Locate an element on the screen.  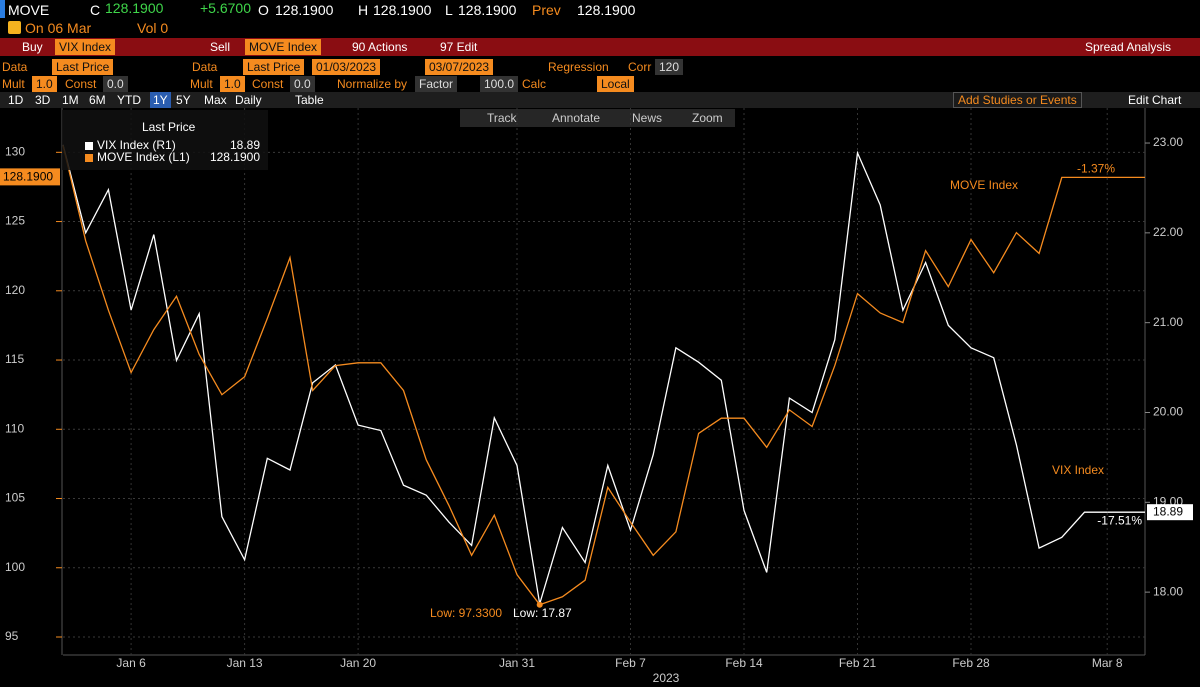
icon is located at coordinates (14, 27).